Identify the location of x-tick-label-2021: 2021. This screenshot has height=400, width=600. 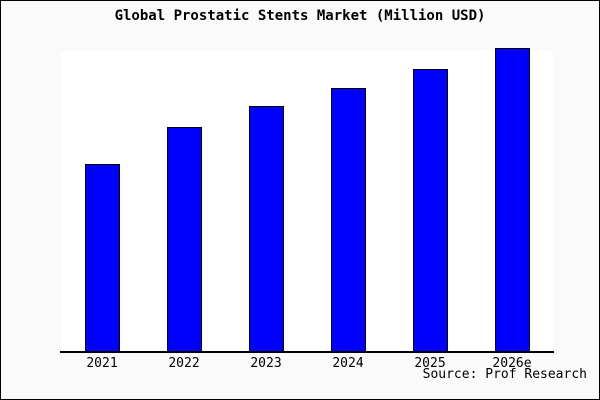
(102, 363).